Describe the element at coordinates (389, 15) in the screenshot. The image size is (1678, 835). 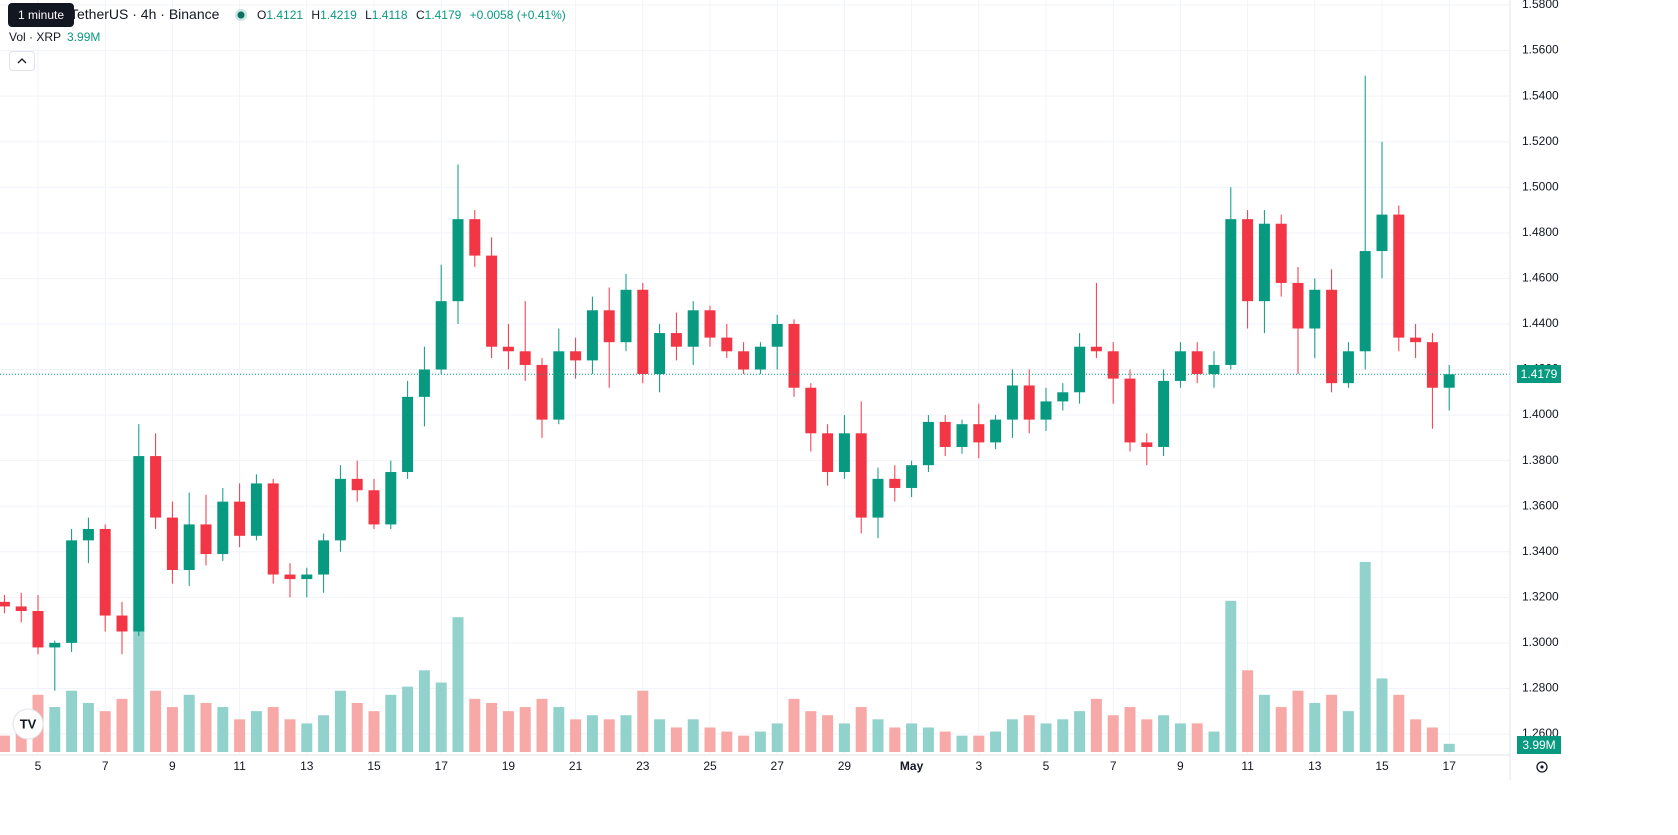
I see `low-value: 1.4118` at that location.